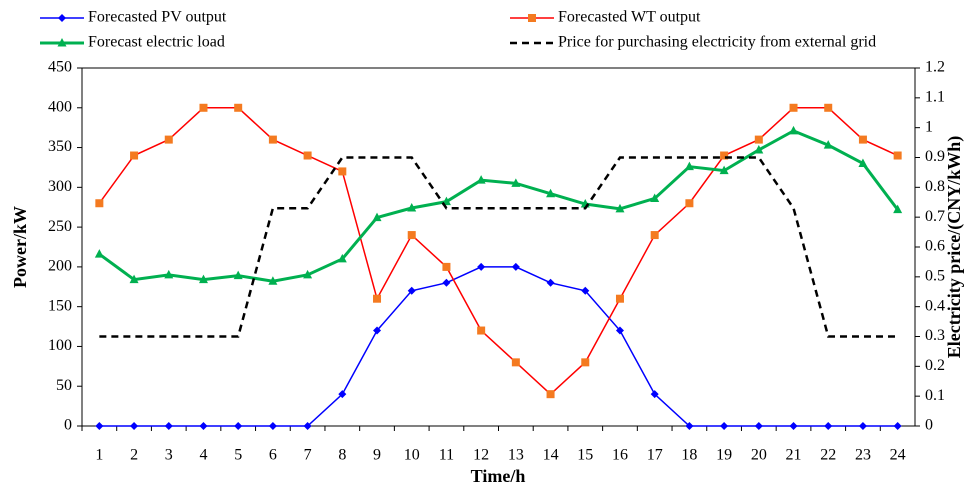 The height and width of the screenshot is (488, 967). I want to click on x-tick-label: 11, so click(446, 455).